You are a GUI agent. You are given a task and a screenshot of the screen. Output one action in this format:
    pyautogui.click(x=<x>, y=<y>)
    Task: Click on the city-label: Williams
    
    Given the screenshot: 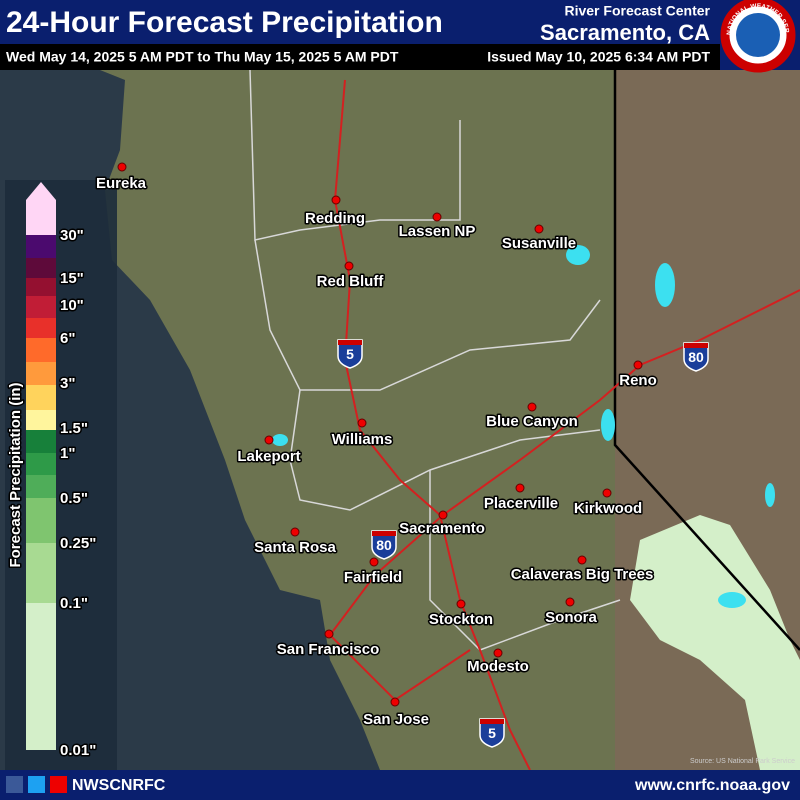 What is the action you would take?
    pyautogui.click(x=362, y=439)
    